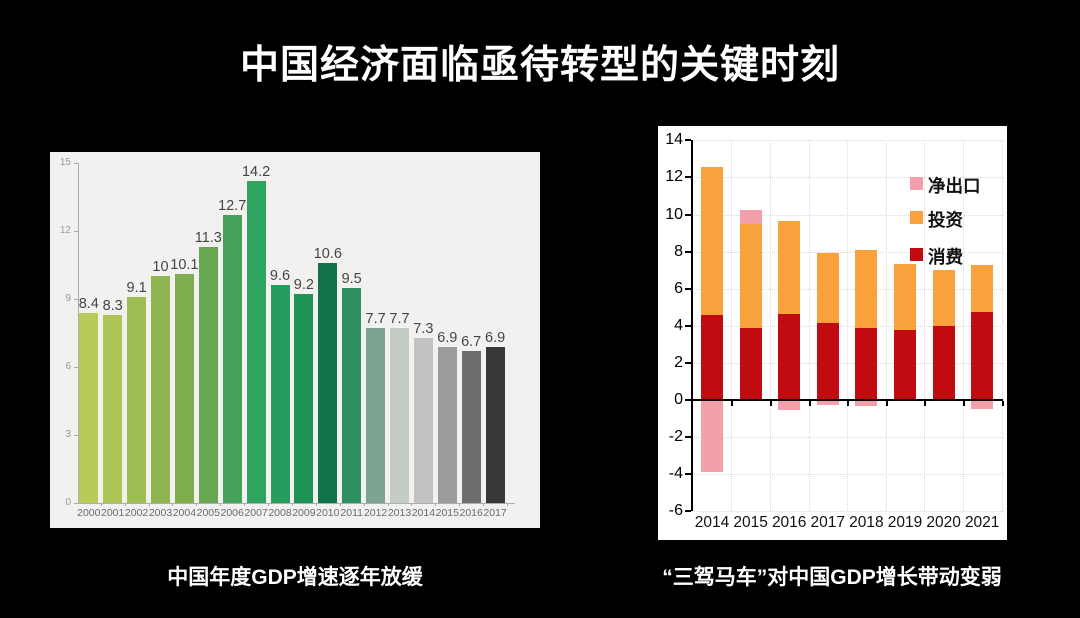 The height and width of the screenshot is (618, 1080). I want to click on bar-value-2001: 8.3, so click(112, 305).